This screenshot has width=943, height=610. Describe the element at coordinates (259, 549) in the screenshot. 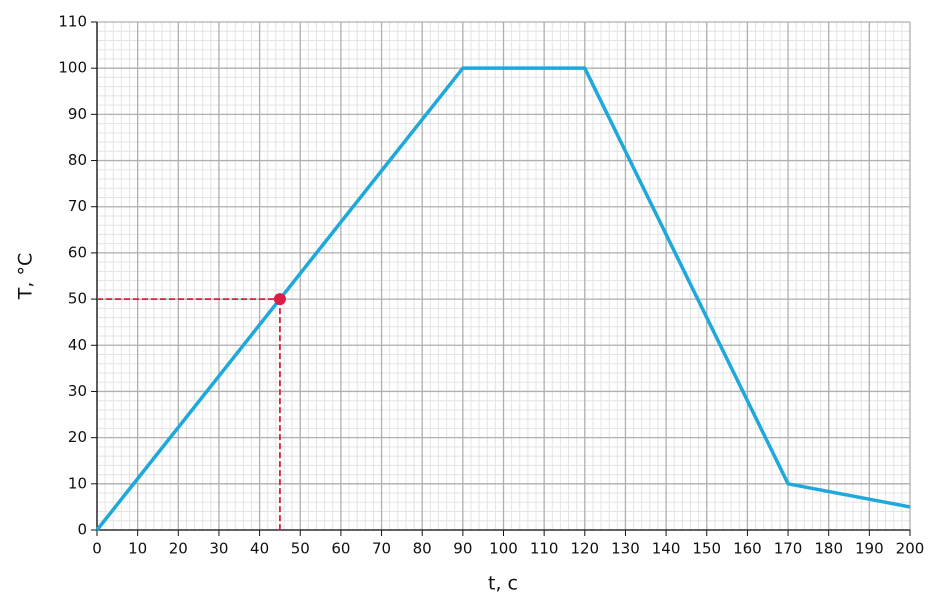

I see `x-tick-label: 40` at that location.